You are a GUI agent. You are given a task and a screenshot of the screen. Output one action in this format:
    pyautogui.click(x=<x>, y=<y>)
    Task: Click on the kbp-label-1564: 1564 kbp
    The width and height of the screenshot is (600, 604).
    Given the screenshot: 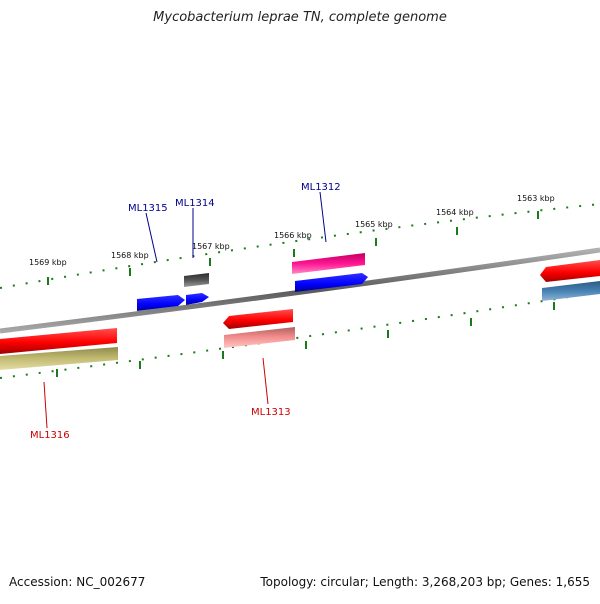 What is the action you would take?
    pyautogui.click(x=455, y=212)
    